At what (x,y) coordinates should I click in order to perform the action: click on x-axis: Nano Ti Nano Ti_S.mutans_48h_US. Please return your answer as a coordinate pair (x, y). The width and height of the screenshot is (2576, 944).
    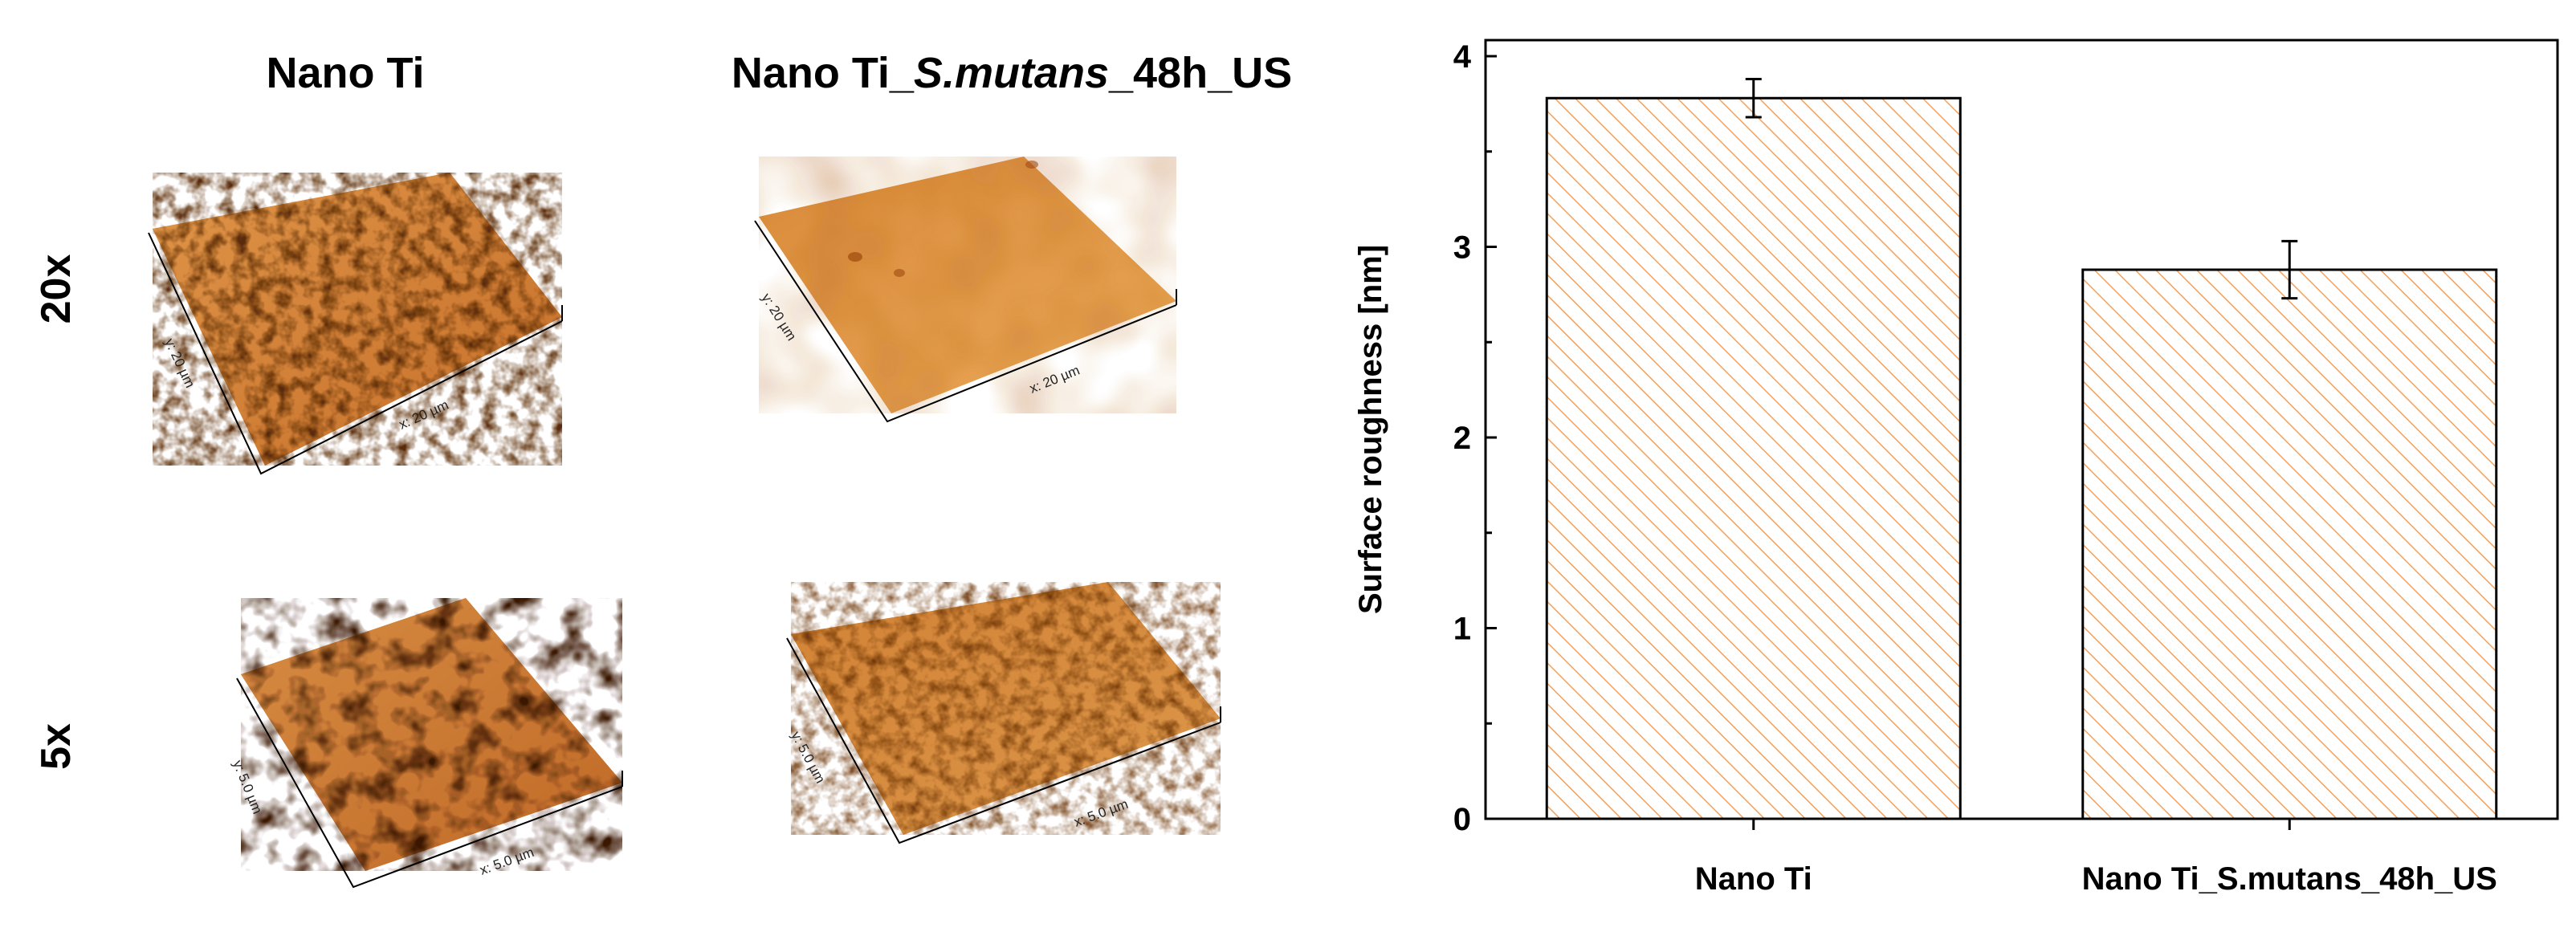
    Looking at the image, I should click on (2096, 858).